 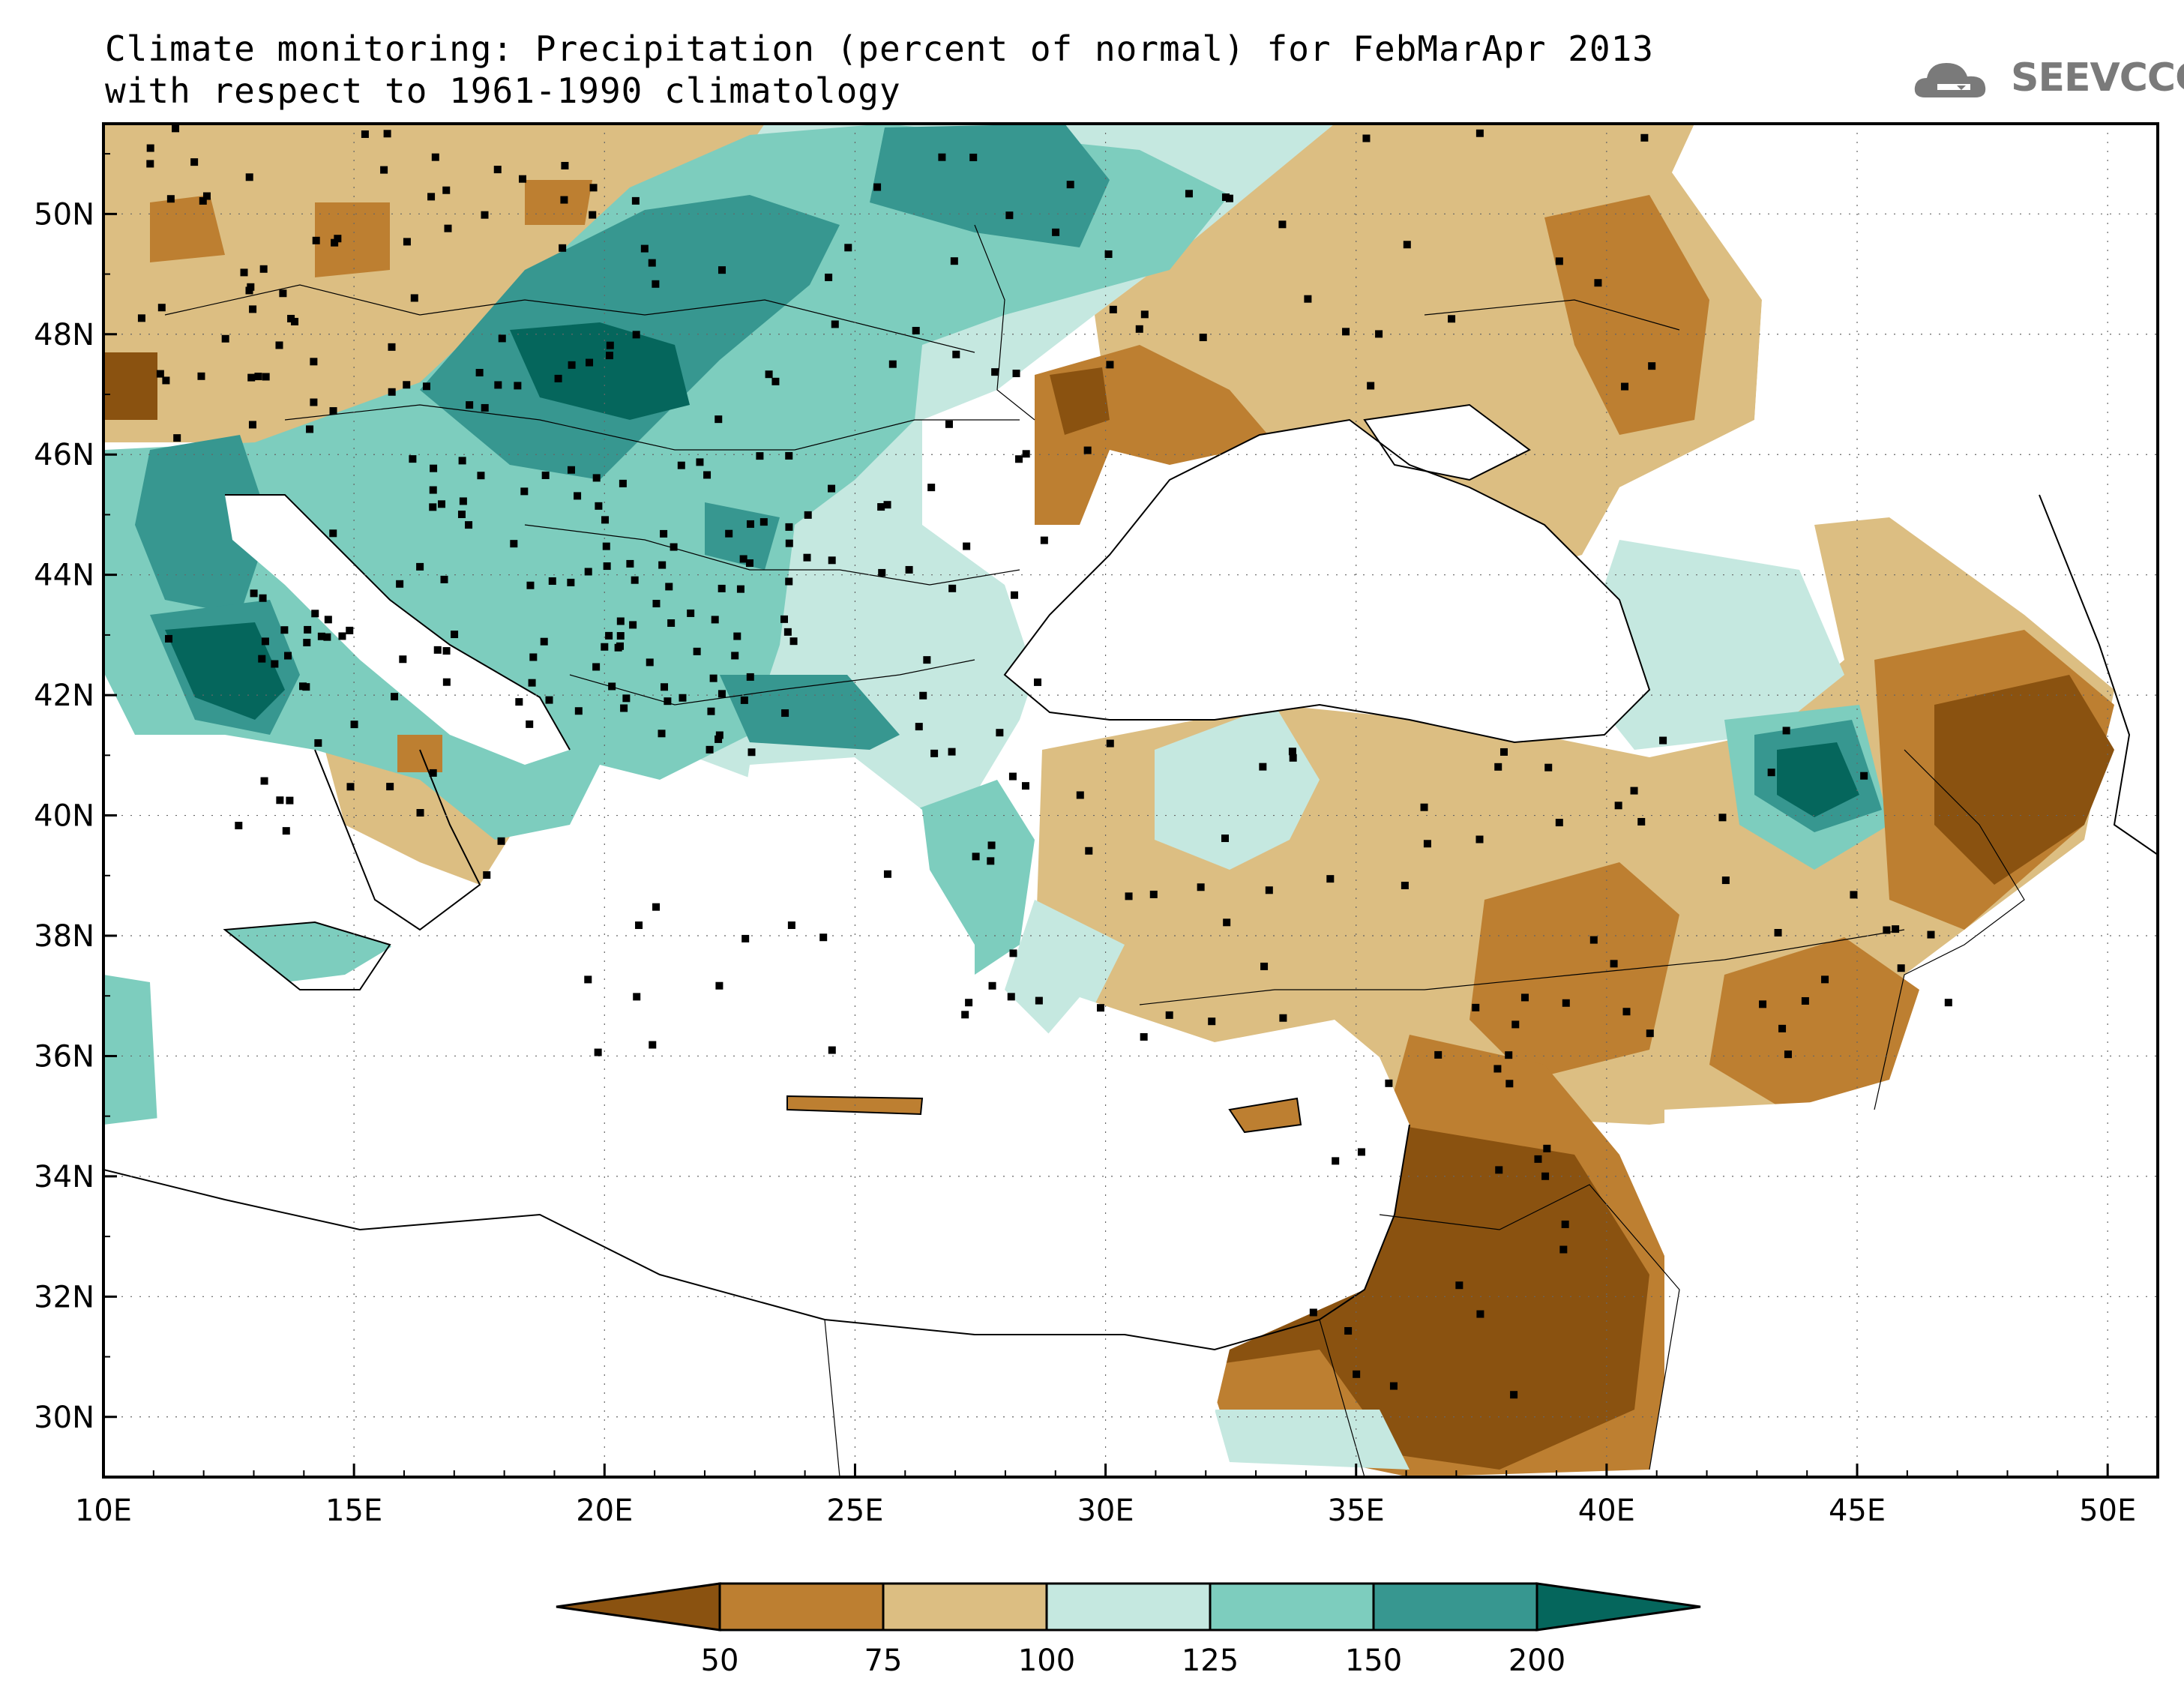 I want to click on black-sea, so click(x=1327, y=581).